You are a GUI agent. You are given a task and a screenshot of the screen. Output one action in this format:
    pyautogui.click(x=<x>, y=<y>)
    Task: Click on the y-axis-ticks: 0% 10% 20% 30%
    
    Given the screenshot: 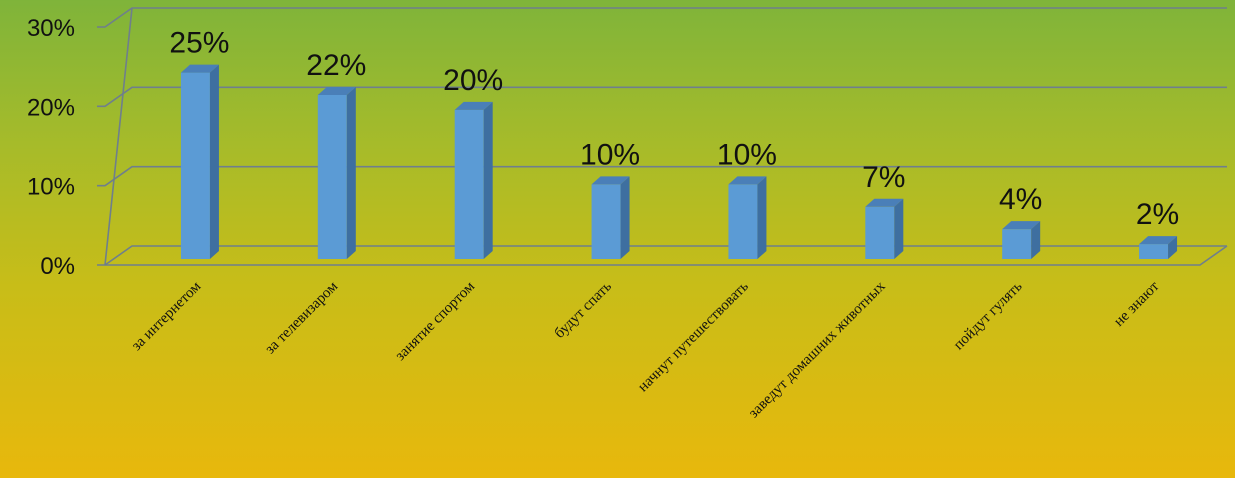 What is the action you would take?
    pyautogui.click(x=51, y=147)
    